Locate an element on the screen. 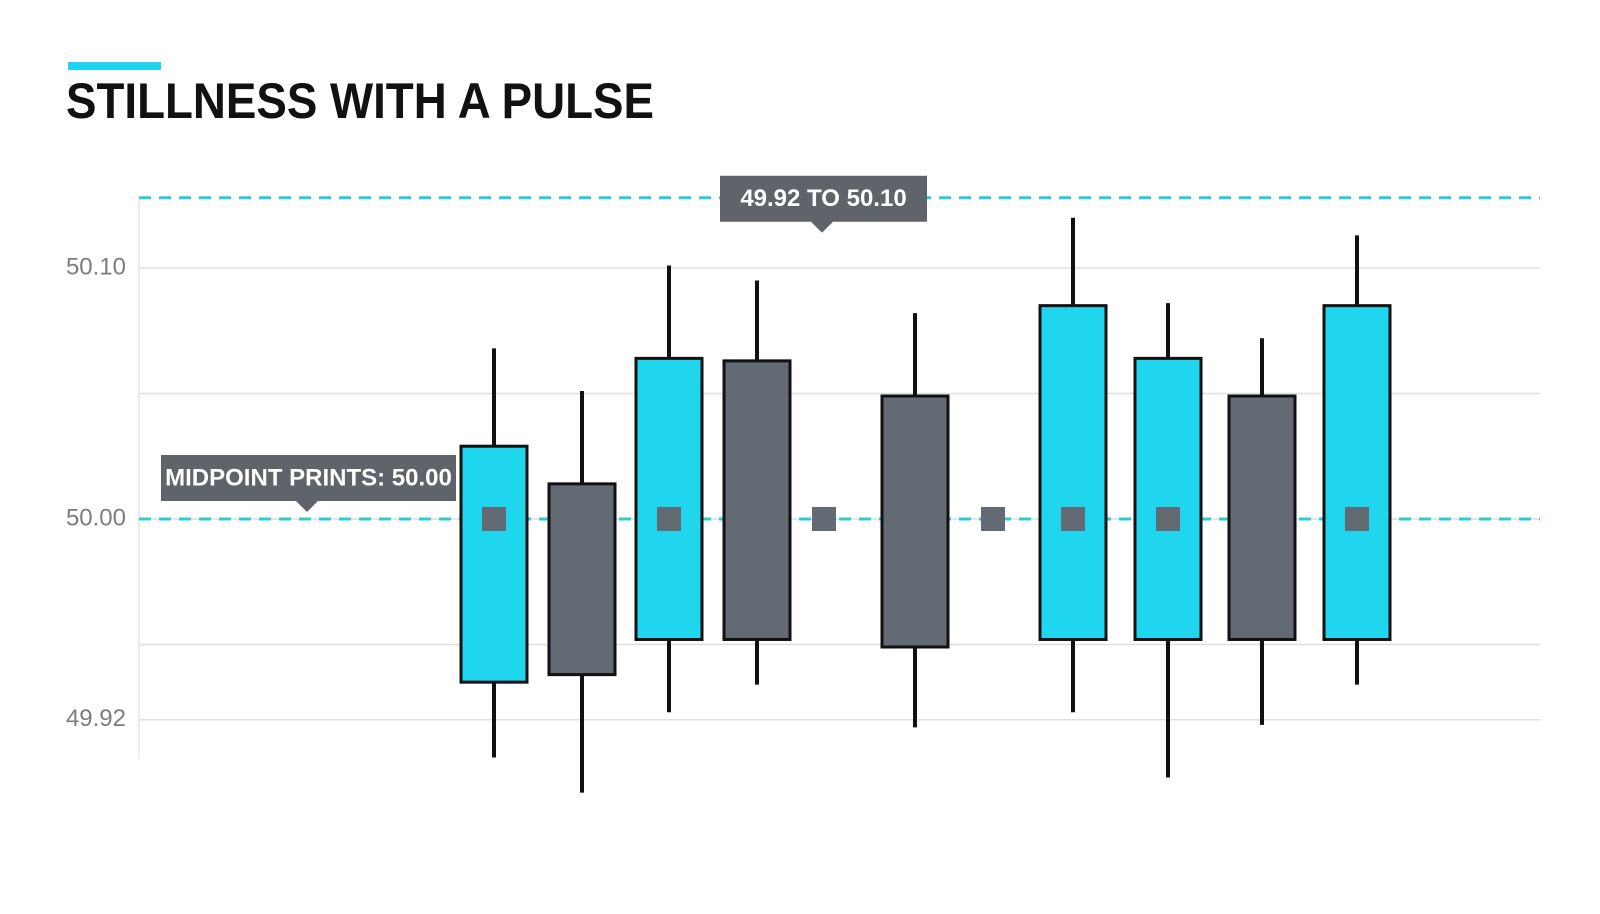  y-tick-label: 50.00 is located at coordinates (96, 517).